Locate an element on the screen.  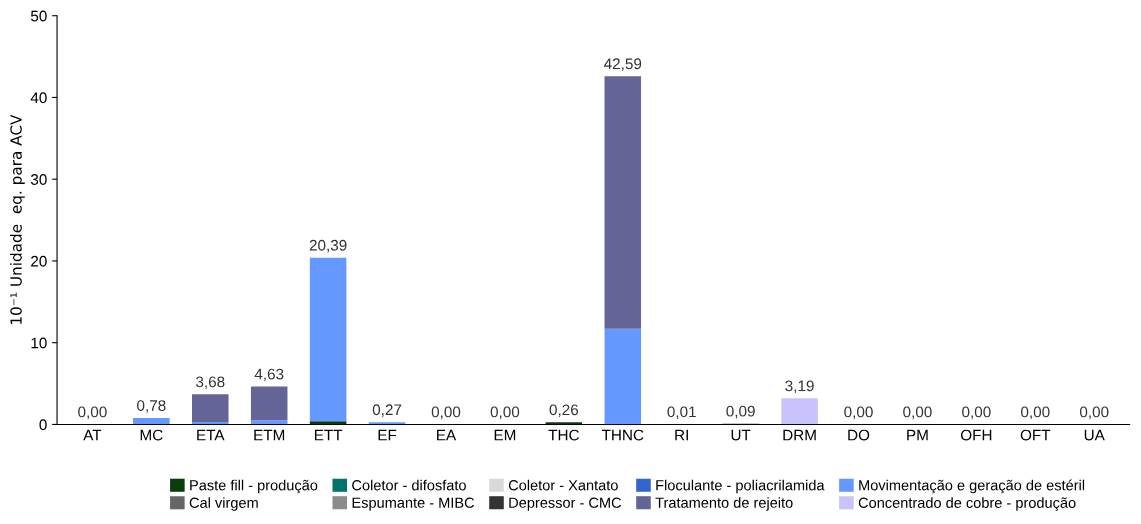
x-tick-label: MC is located at coordinates (151, 435).